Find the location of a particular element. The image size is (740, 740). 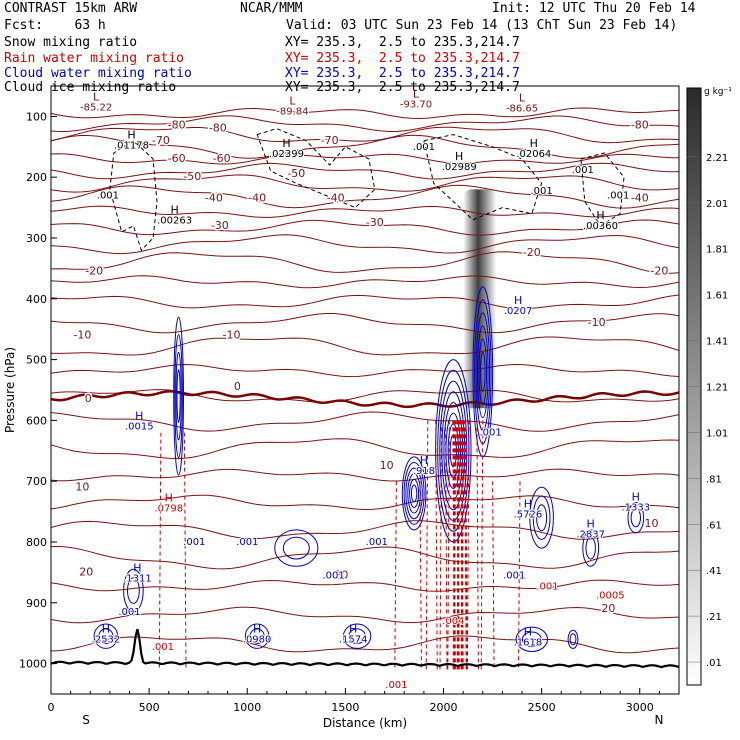

extremum-value: .0798 is located at coordinates (168, 509).